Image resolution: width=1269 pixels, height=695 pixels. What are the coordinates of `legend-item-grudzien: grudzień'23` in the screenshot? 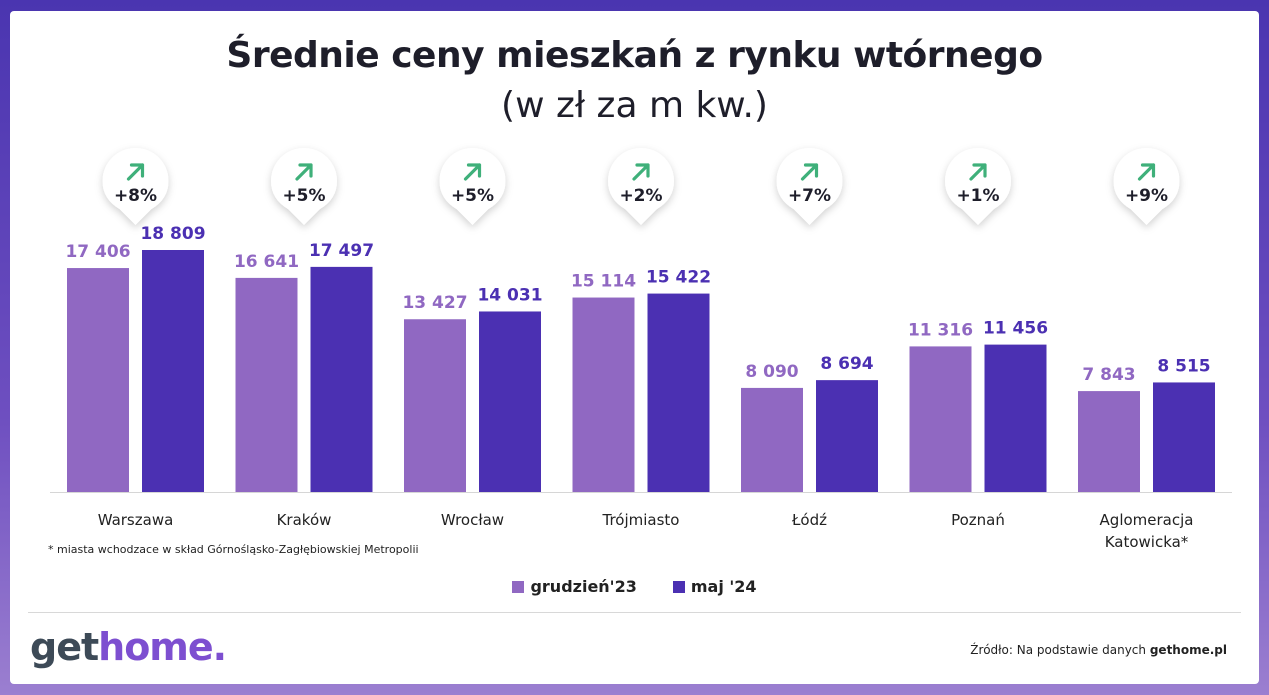 It's located at (574, 586).